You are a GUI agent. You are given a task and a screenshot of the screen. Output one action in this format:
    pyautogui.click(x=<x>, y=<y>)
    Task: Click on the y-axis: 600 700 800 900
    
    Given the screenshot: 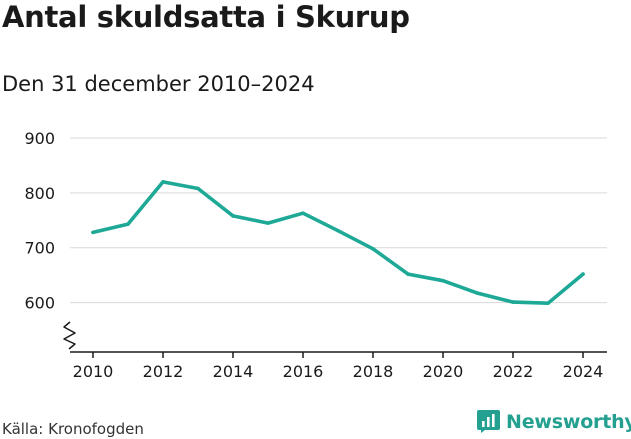 What is the action you would take?
    pyautogui.click(x=39, y=221)
    